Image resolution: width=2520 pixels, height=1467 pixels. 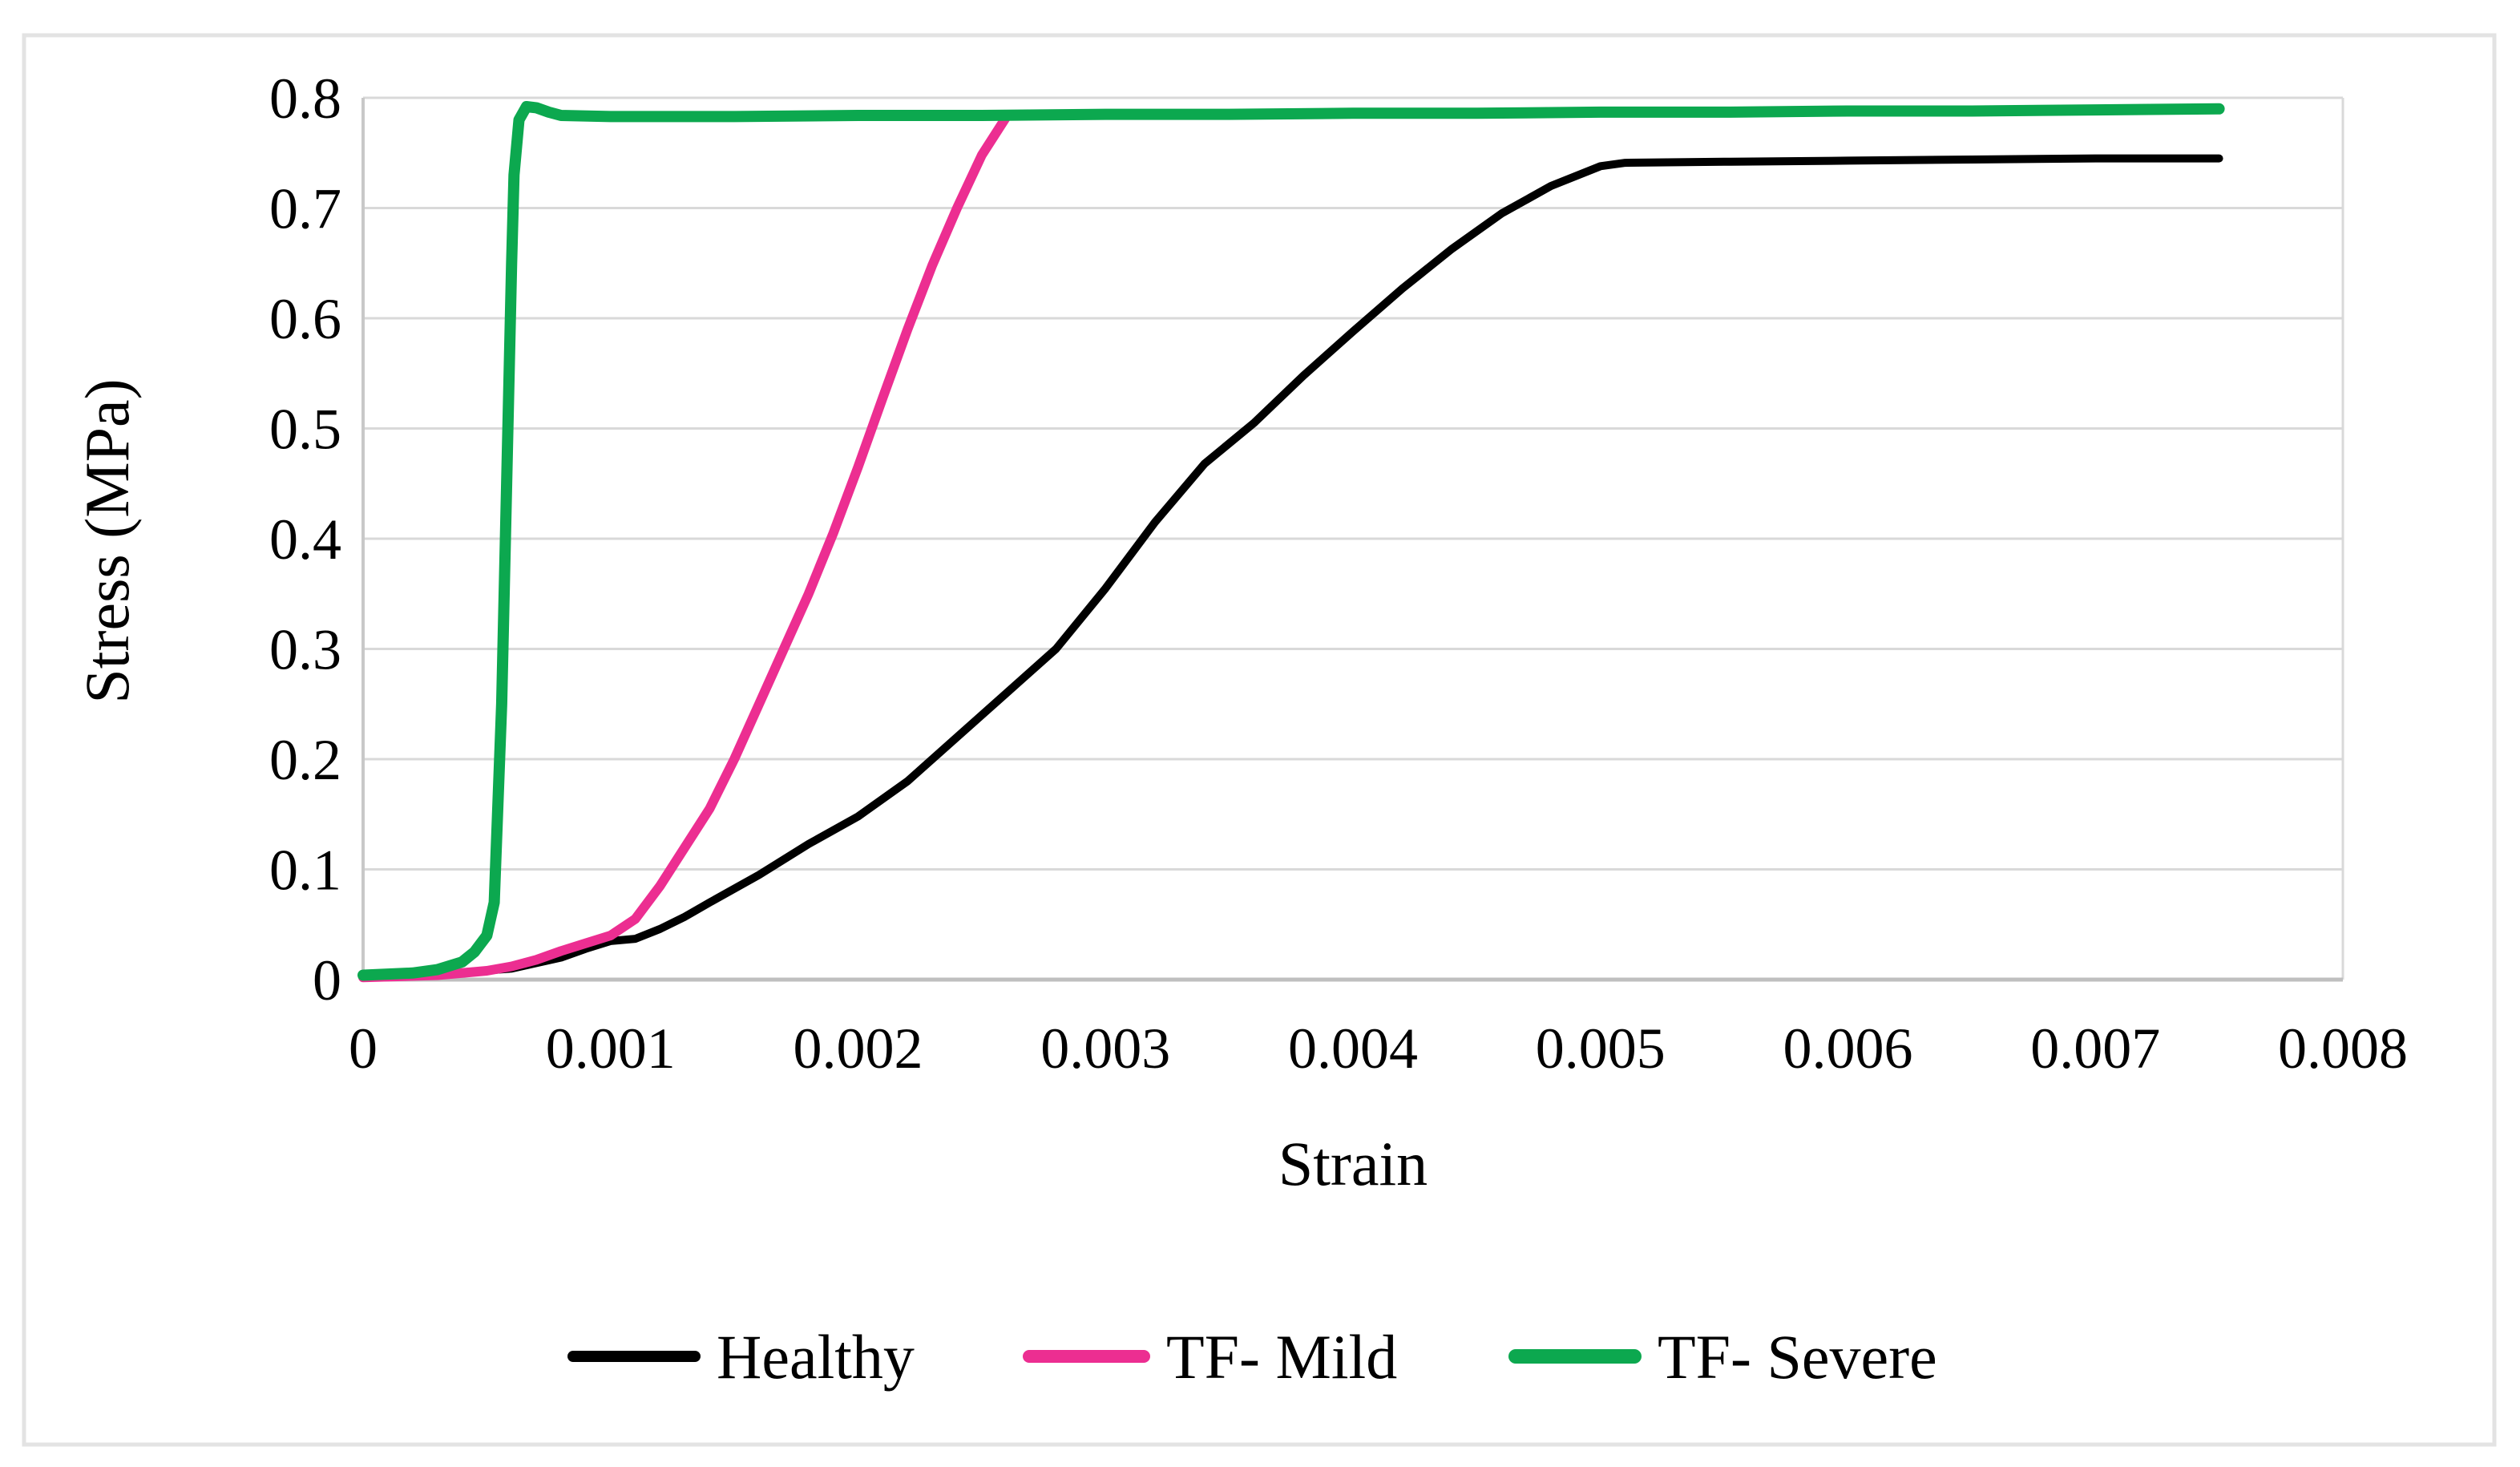 What do you see at coordinates (1797, 1357) in the screenshot?
I see `legend-label-tf-severe: TF- Severe` at bounding box center [1797, 1357].